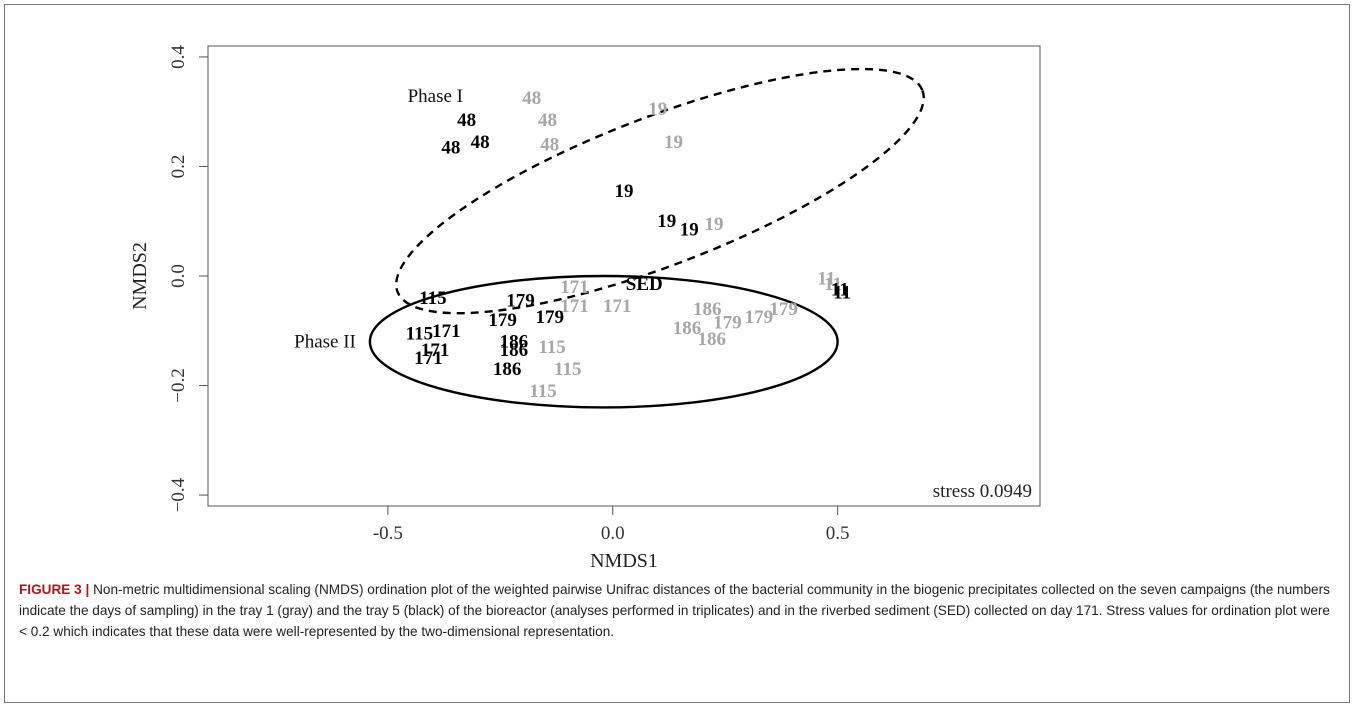 Image resolution: width=1357 pixels, height=710 pixels. I want to click on x-axis-title: NMDS1, so click(624, 560).